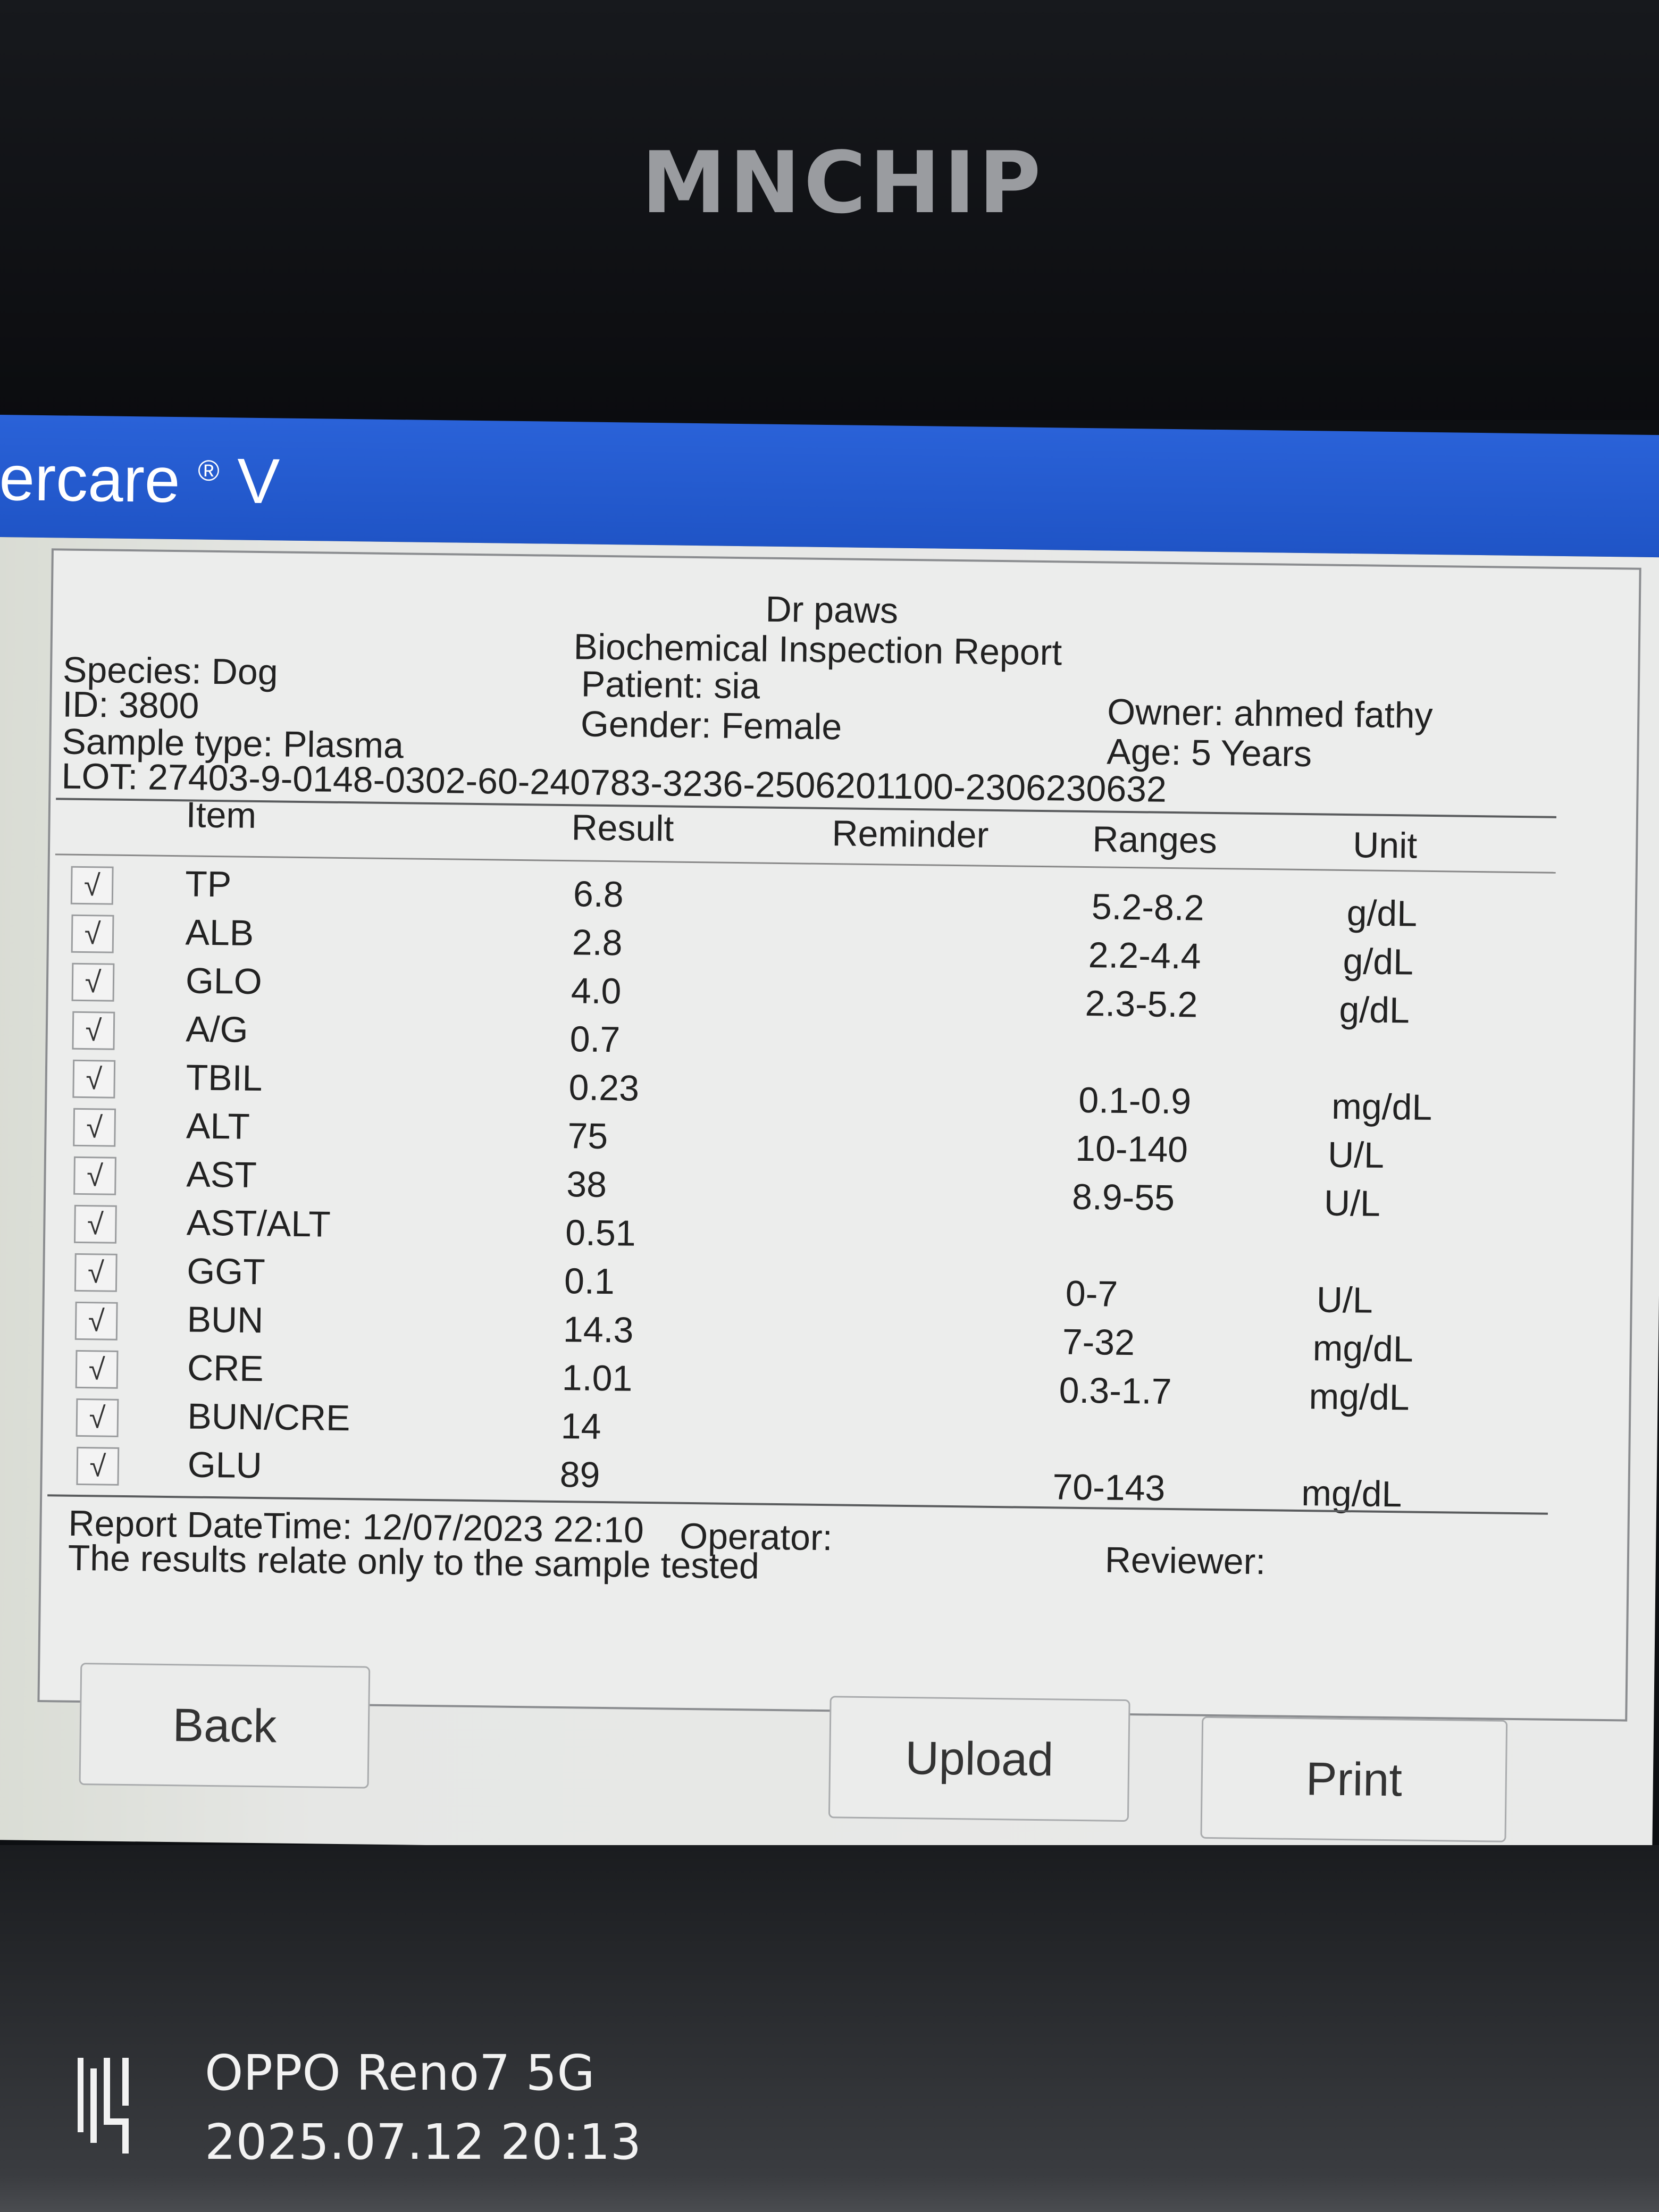 The image size is (1659, 2212). Describe the element at coordinates (221, 1175) in the screenshot. I see `row-item: AST` at that location.